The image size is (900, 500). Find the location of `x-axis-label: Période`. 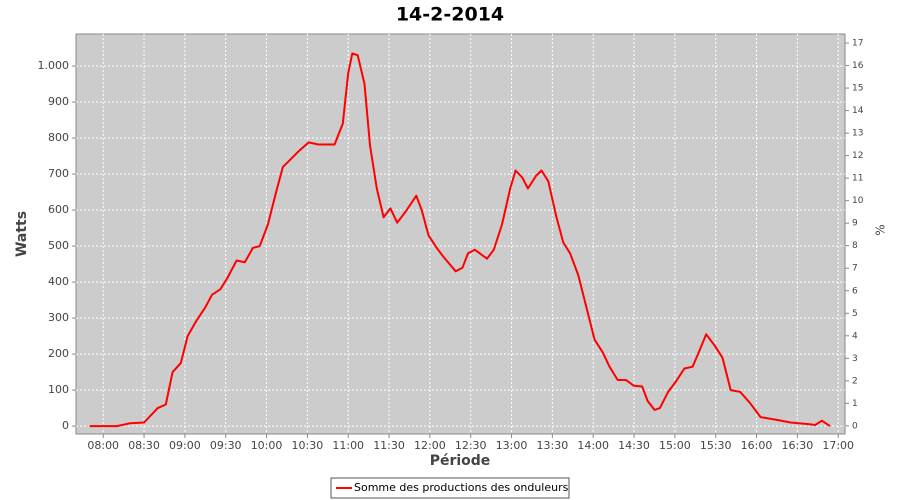

x-axis-label: Période is located at coordinates (460, 461).